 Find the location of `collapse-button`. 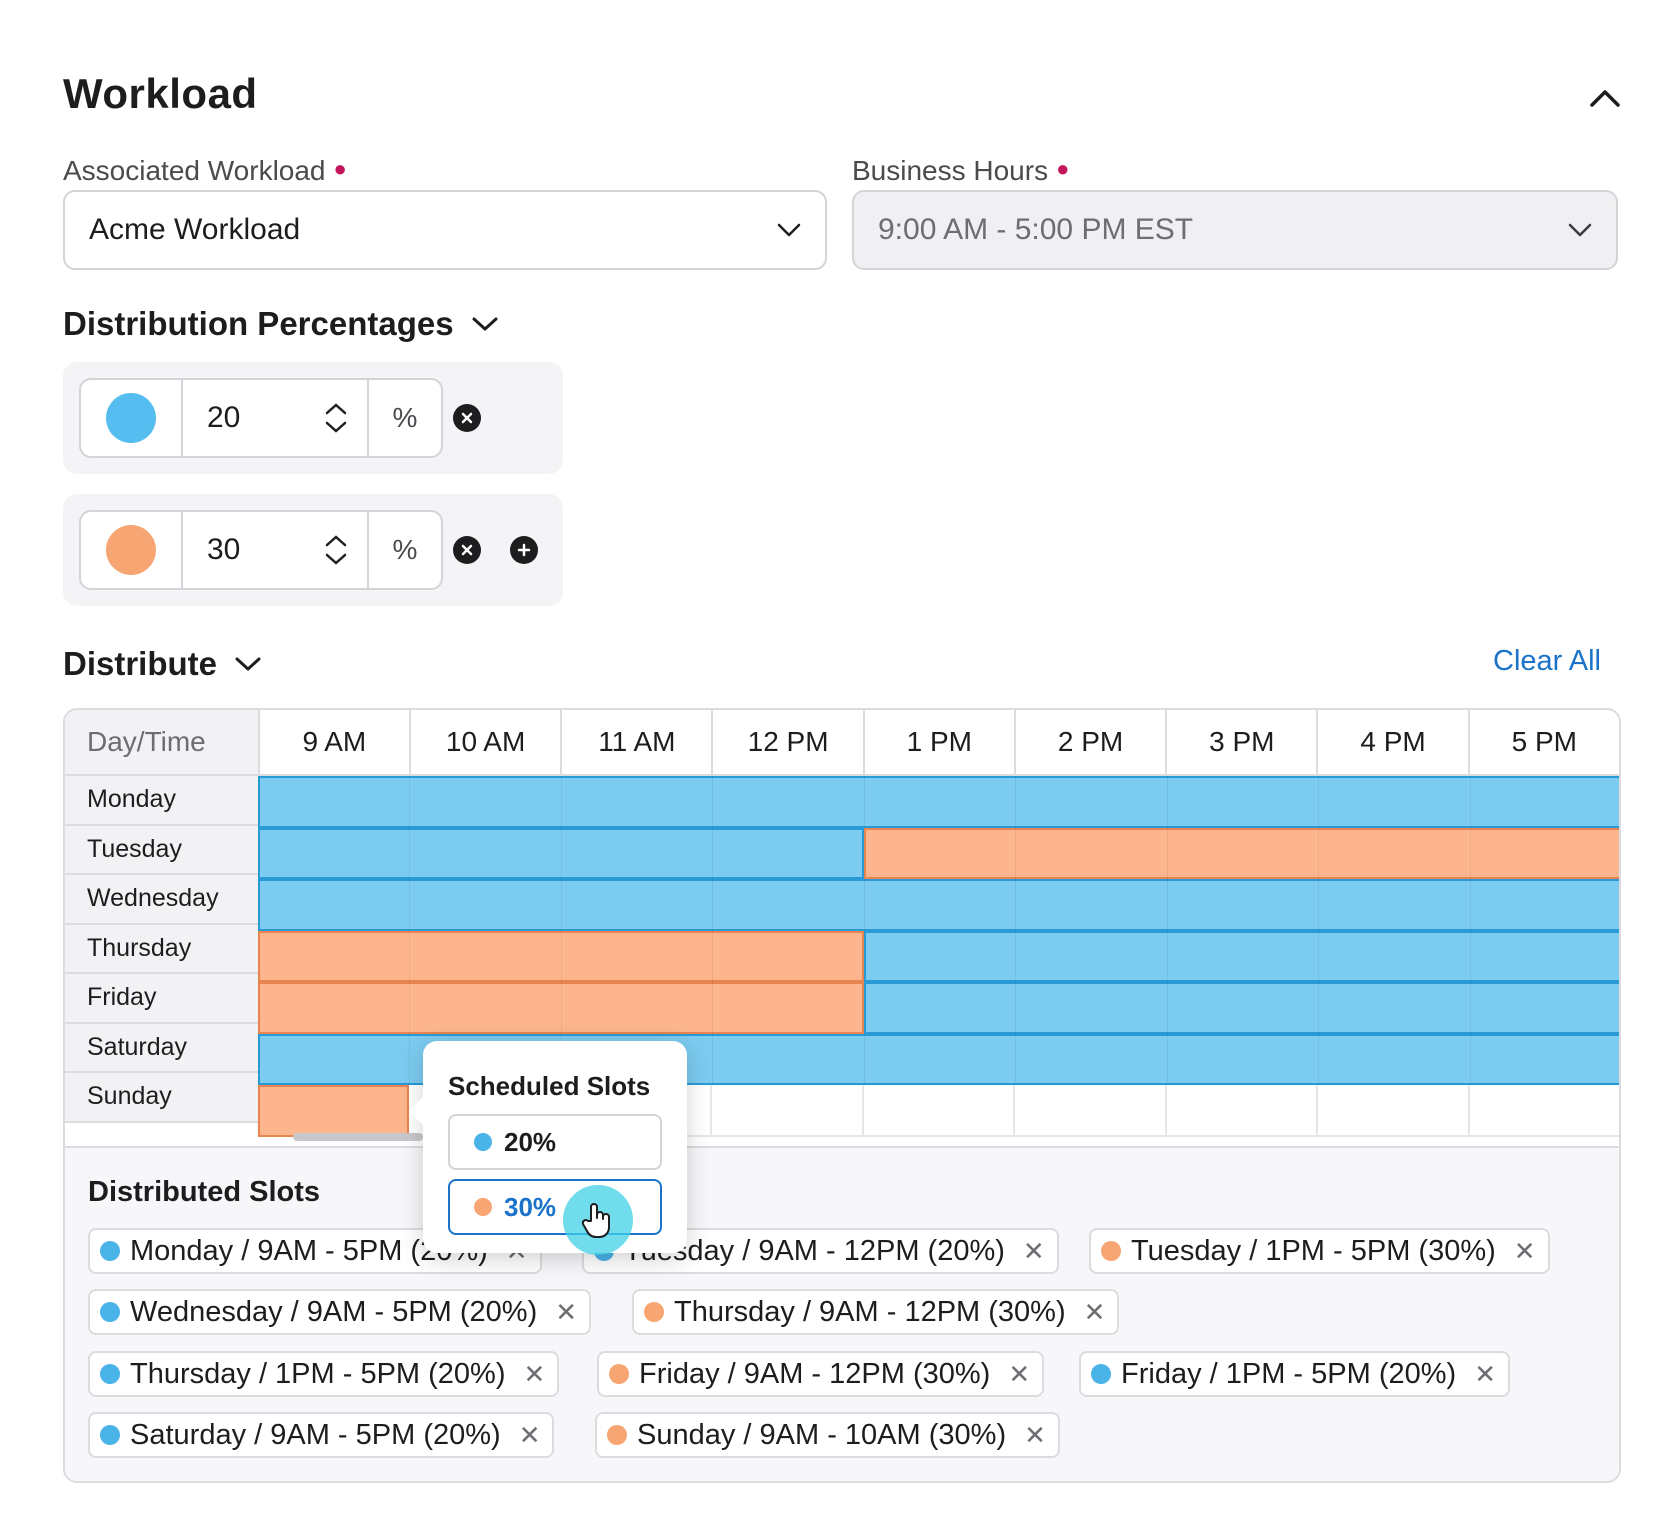

collapse-button is located at coordinates (1605, 98).